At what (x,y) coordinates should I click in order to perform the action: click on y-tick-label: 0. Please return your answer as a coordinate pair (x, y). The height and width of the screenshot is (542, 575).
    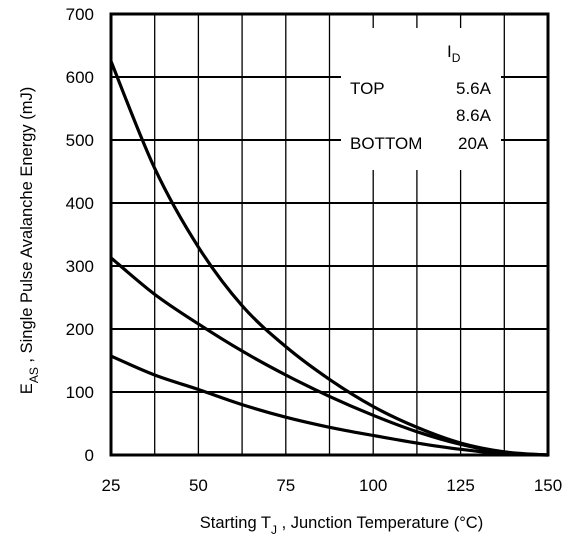
    Looking at the image, I should click on (89, 455).